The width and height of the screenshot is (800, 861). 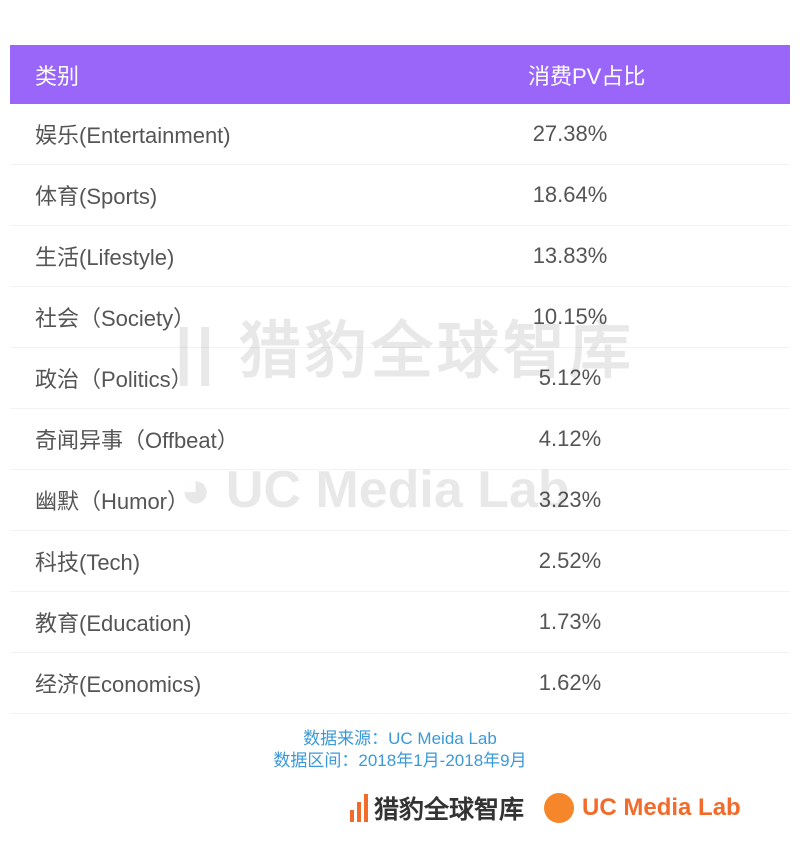 I want to click on share-cell: 1.73%, so click(x=570, y=621).